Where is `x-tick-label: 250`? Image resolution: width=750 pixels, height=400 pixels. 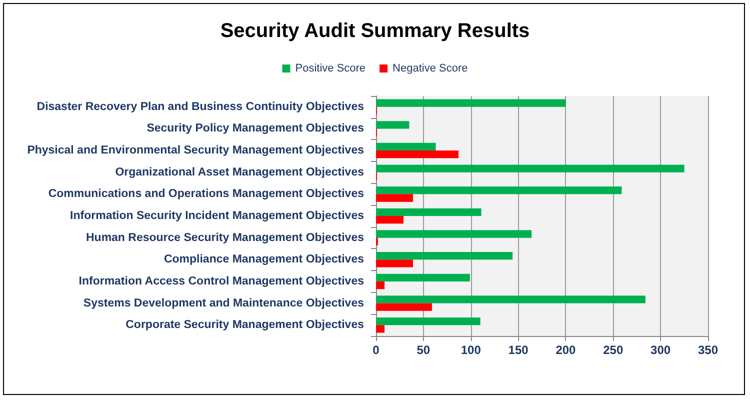 x-tick-label: 250 is located at coordinates (613, 350).